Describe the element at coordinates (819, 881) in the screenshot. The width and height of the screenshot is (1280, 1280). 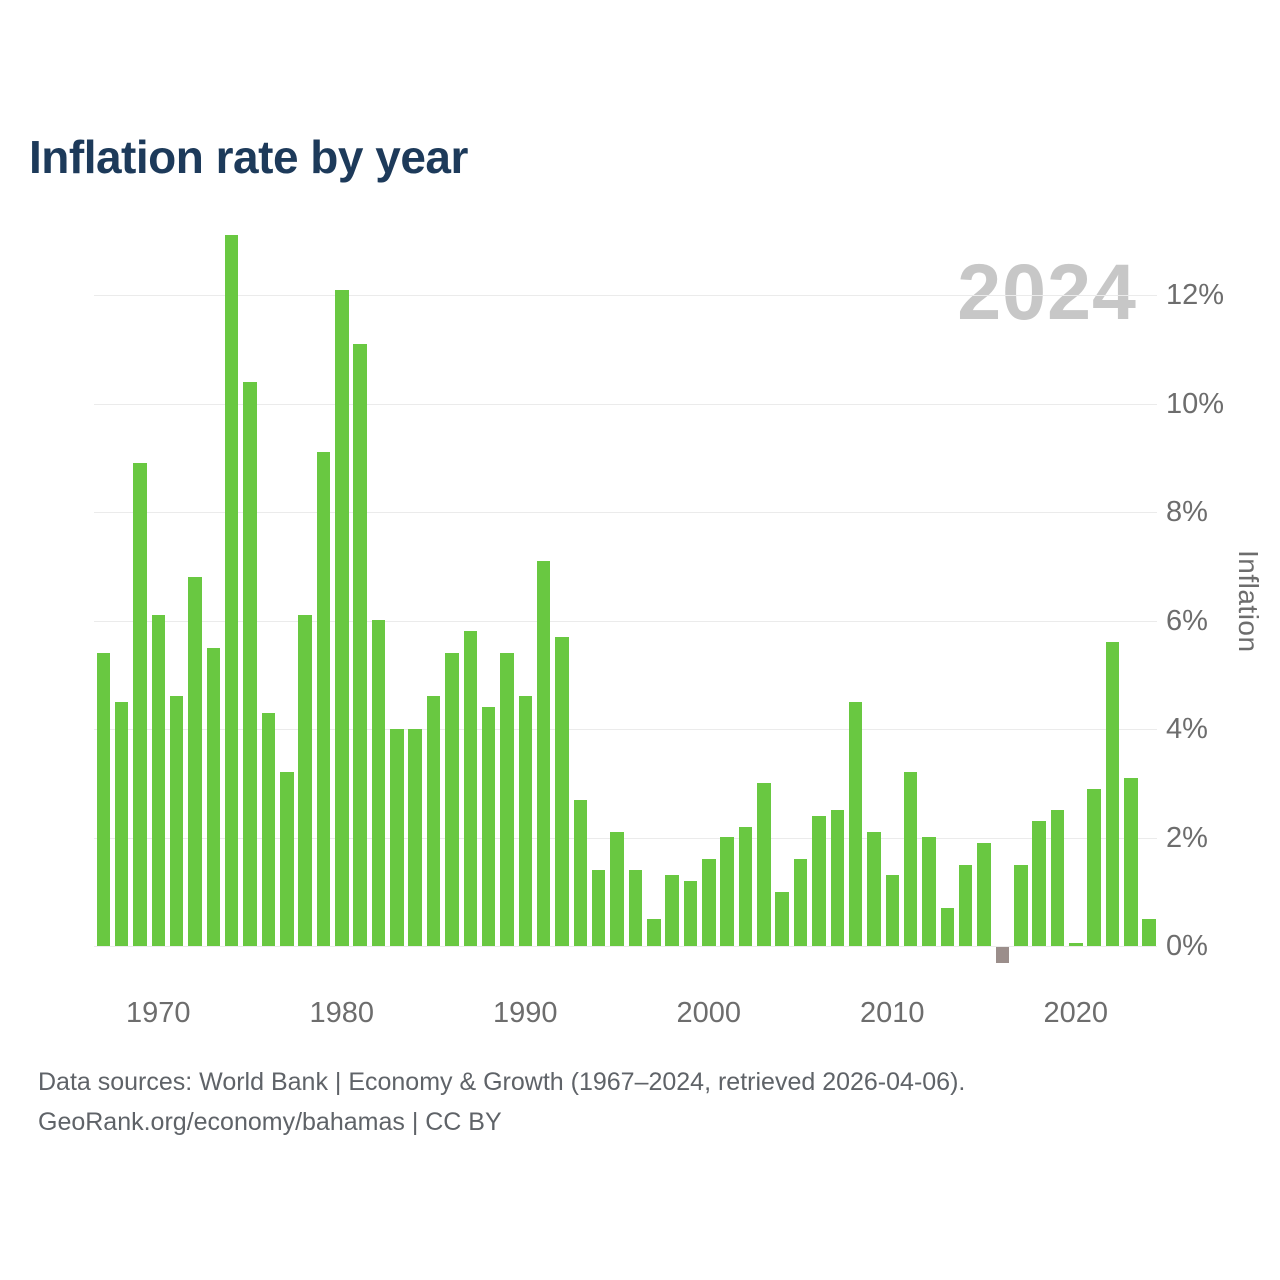
I see `bar-2006` at that location.